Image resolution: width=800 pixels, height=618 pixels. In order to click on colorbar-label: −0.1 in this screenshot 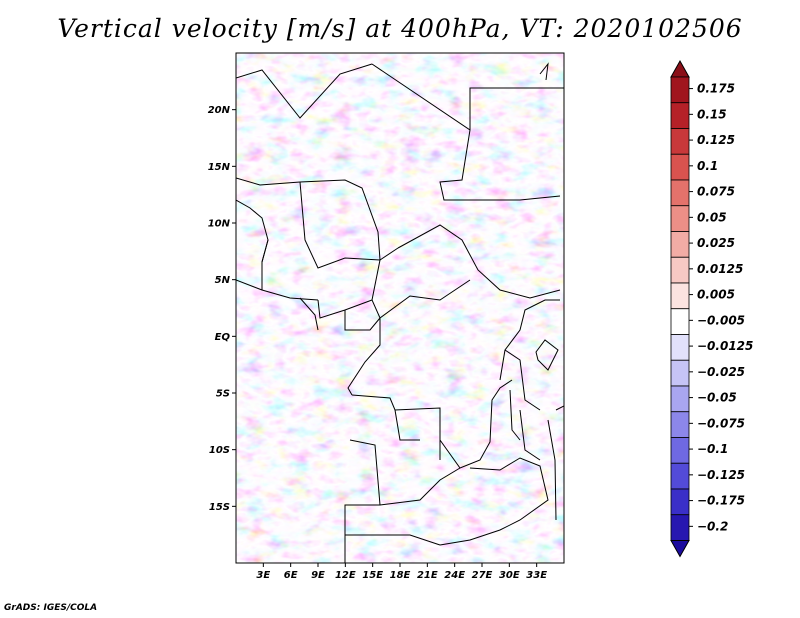, I will do `click(712, 449)`.